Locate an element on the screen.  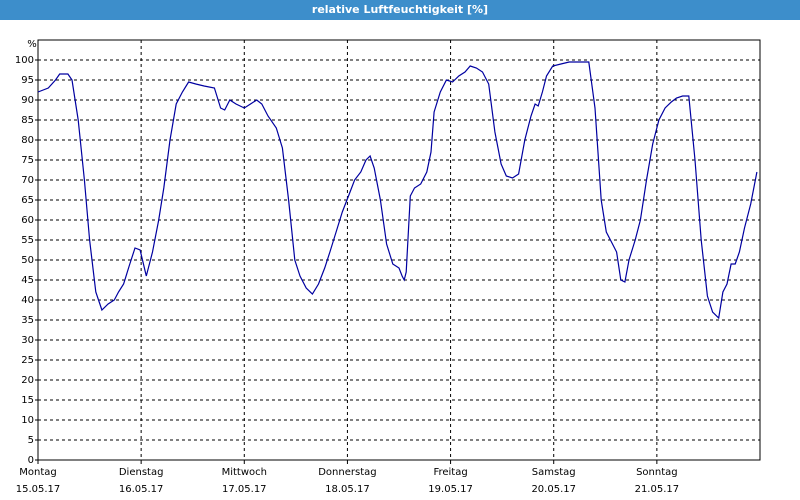
y-tick-label: 90 is located at coordinates (27, 100).